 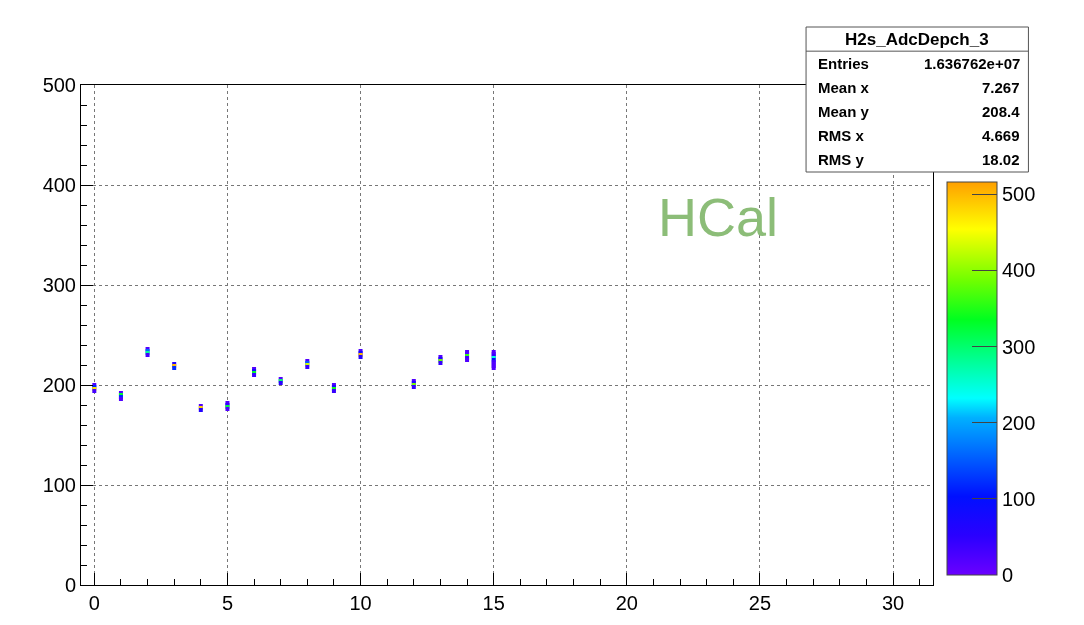 What do you see at coordinates (919, 87) in the screenshot?
I see `text: Mean x 7.267` at bounding box center [919, 87].